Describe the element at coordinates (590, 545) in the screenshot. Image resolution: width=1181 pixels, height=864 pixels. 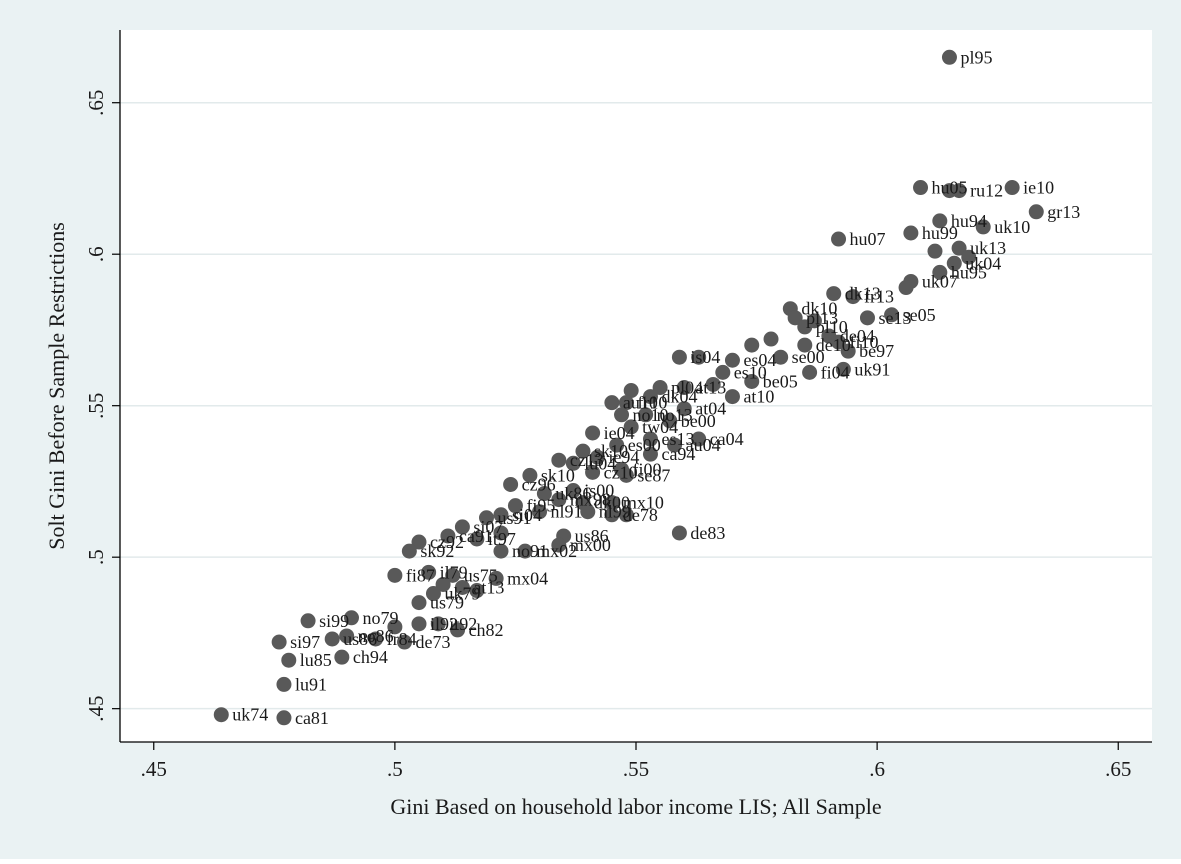
I see `point-label: mx00` at that location.